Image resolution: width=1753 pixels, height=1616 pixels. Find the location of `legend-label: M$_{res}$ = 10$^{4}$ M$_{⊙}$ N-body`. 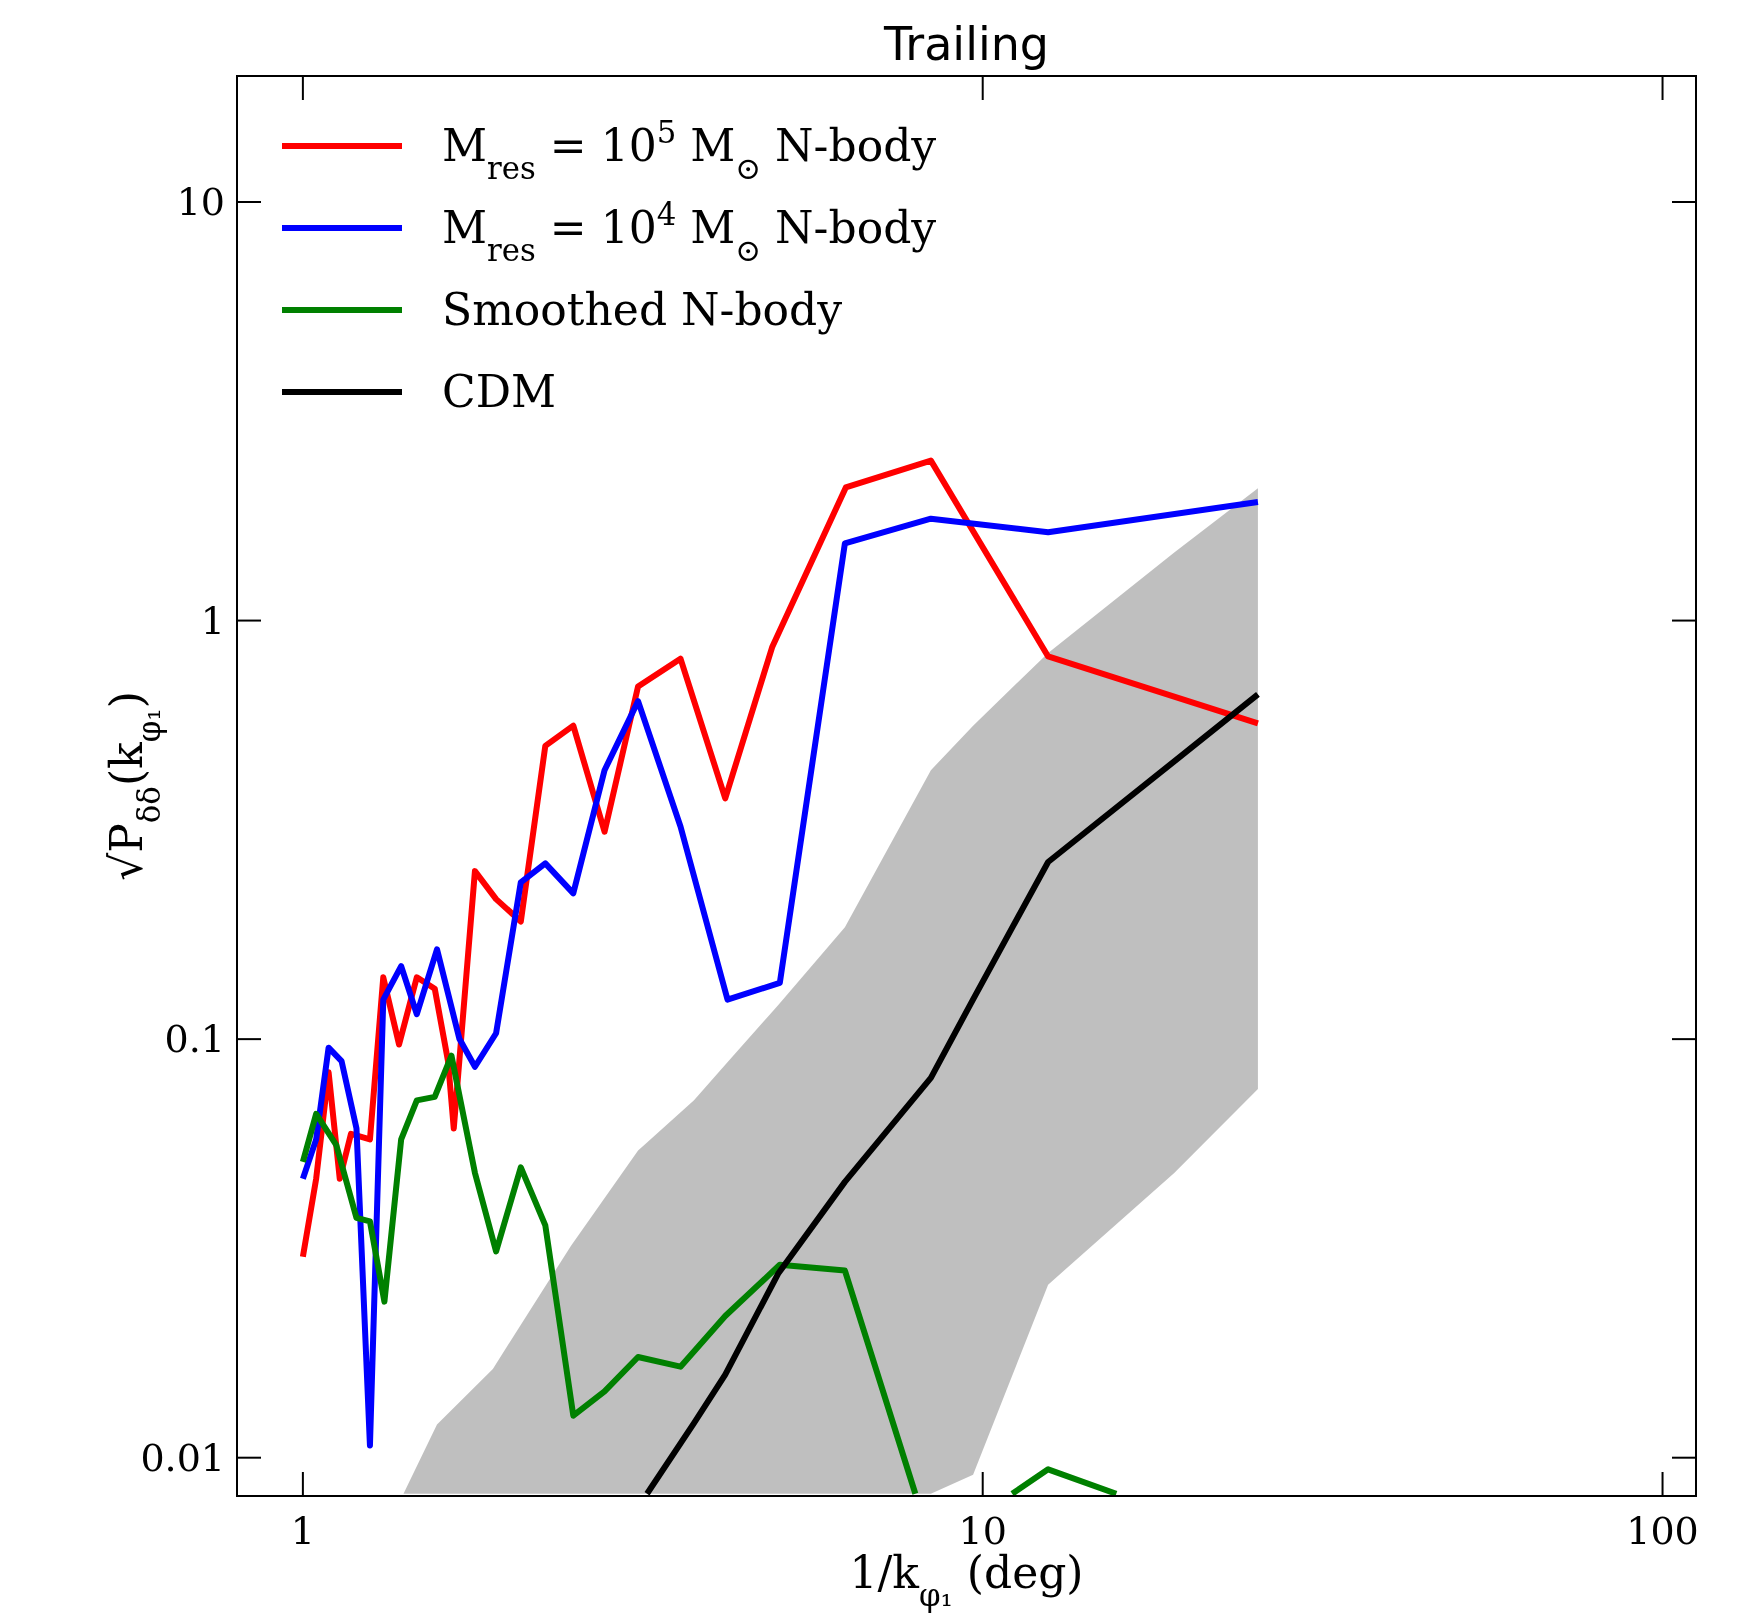

legend-label: M$_{res}$ = 10$^{4}$ M$_{⊙}$ N-body is located at coordinates (689, 232).